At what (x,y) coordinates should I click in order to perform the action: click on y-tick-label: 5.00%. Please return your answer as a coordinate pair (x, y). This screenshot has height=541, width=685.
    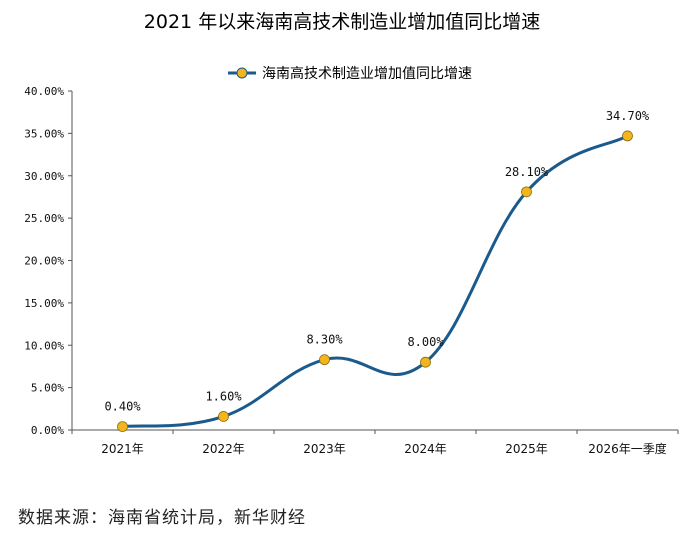
    Looking at the image, I should click on (47, 388).